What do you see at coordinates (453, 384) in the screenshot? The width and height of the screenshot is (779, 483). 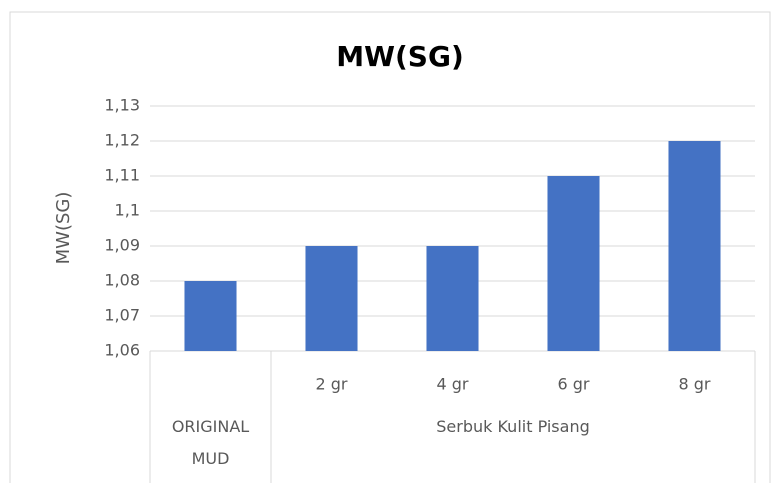 I see `x-tick-label: 4 gr` at bounding box center [453, 384].